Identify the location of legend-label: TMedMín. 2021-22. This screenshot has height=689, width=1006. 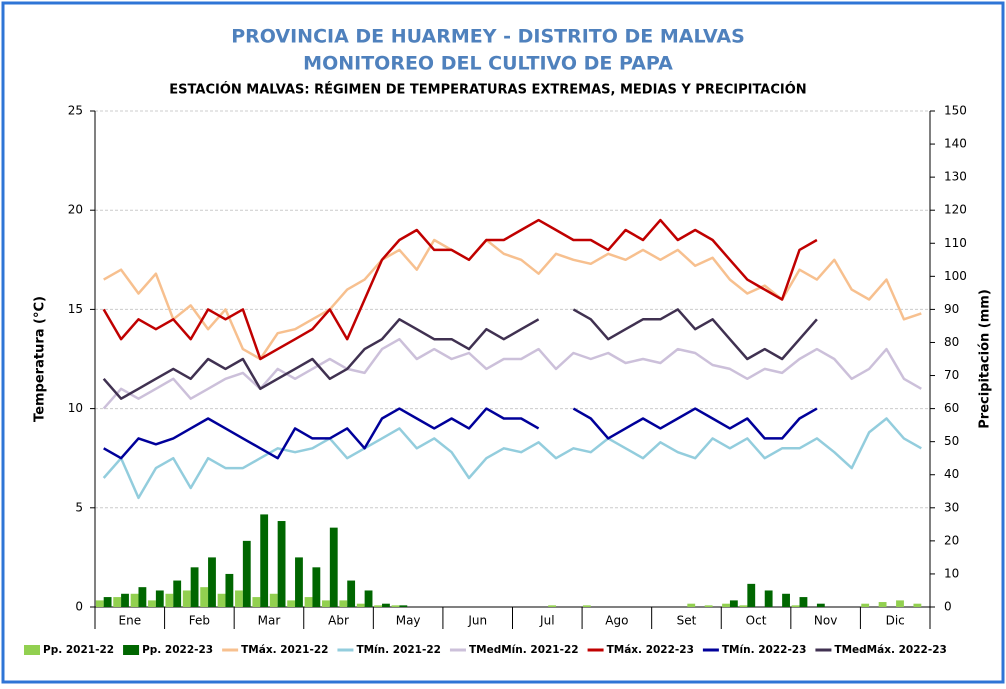
(524, 650).